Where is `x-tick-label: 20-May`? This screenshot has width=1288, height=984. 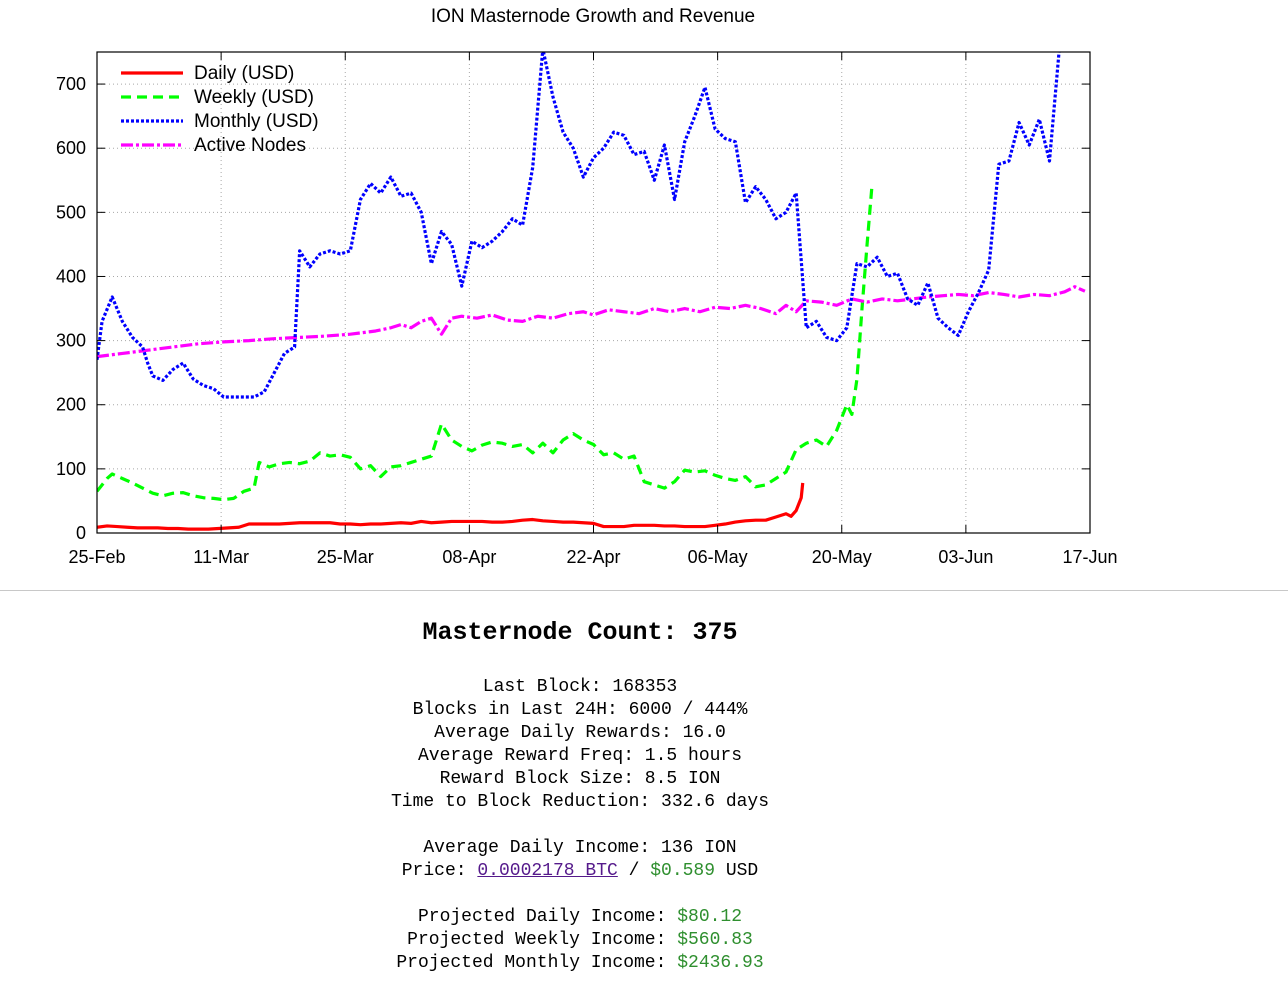
x-tick-label: 20-May is located at coordinates (842, 557).